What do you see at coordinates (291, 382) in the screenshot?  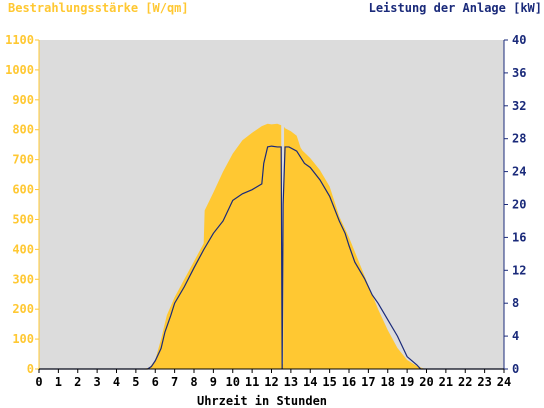 I see `x-tick-label: 13` at bounding box center [291, 382].